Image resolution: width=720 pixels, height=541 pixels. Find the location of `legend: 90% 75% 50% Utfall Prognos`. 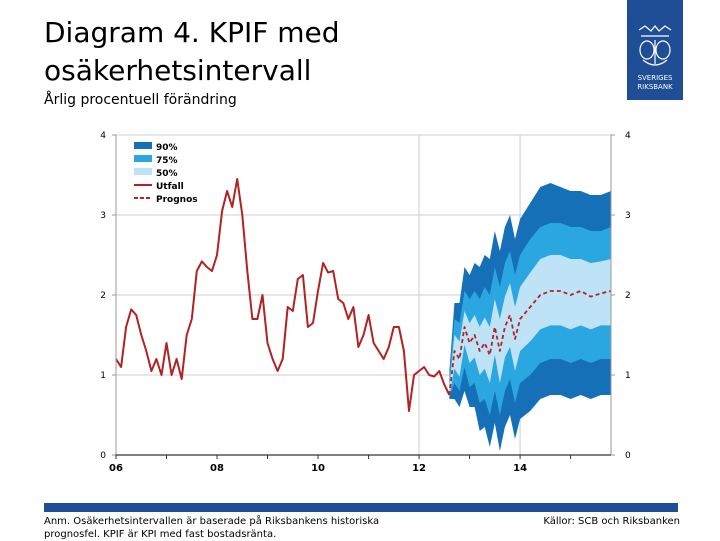

legend: 90% 75% 50% Utfall Prognos is located at coordinates (166, 173).